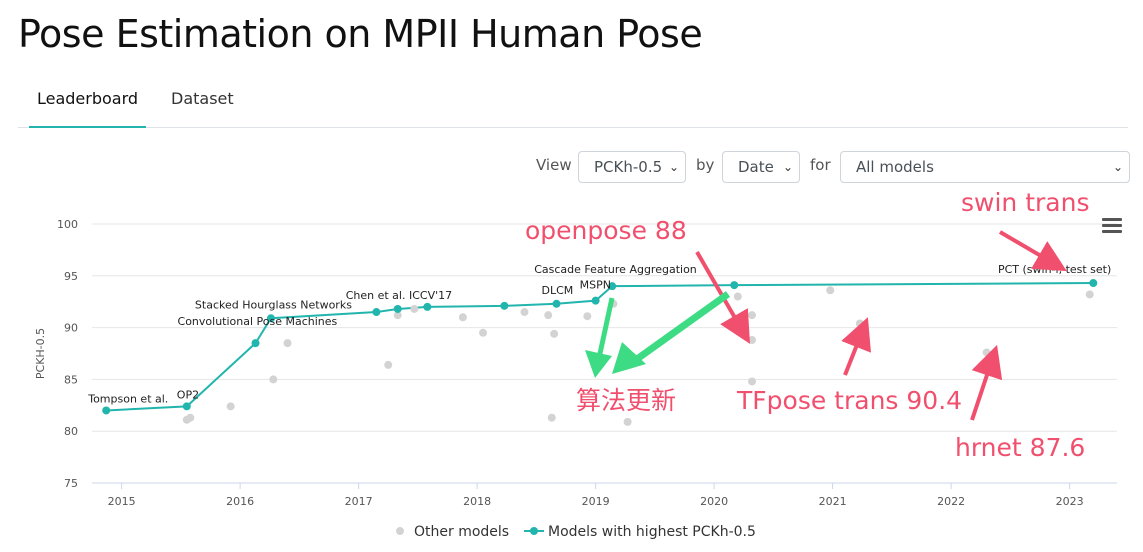 Image resolution: width=1143 pixels, height=552 pixels. I want to click on y-tick-label: 90, so click(71, 328).